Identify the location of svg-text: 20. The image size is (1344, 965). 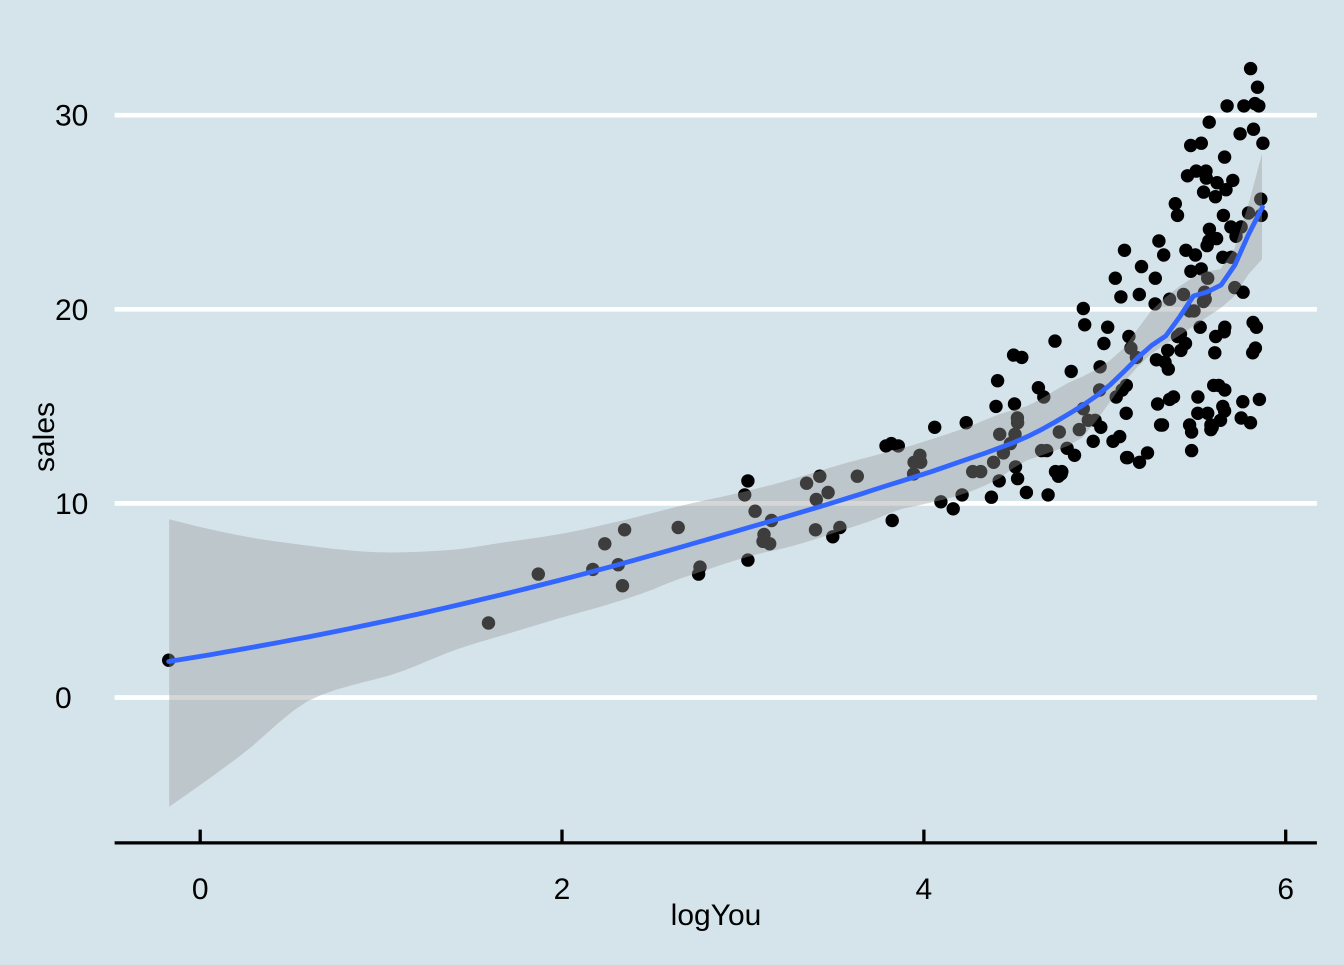
(71, 310).